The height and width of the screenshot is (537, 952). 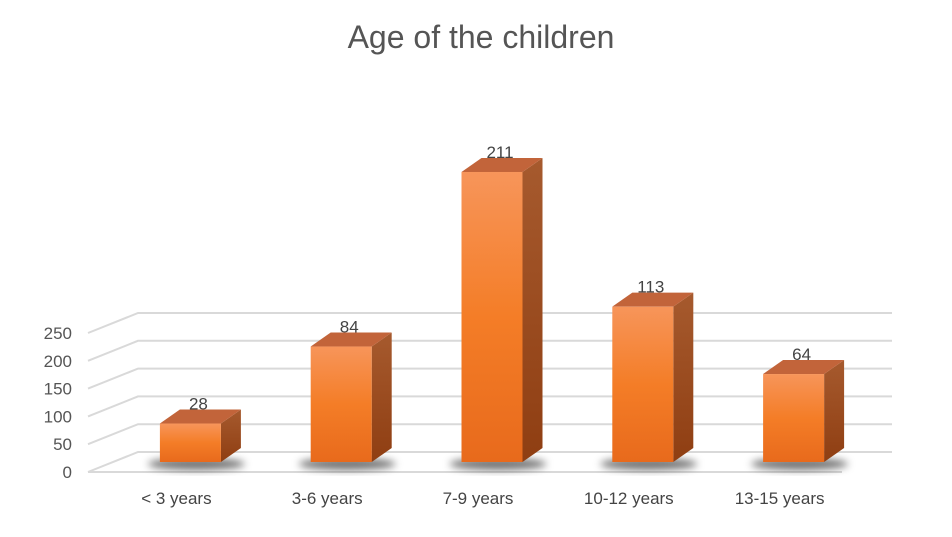 What do you see at coordinates (801, 354) in the screenshot?
I see `data-label: 64` at bounding box center [801, 354].